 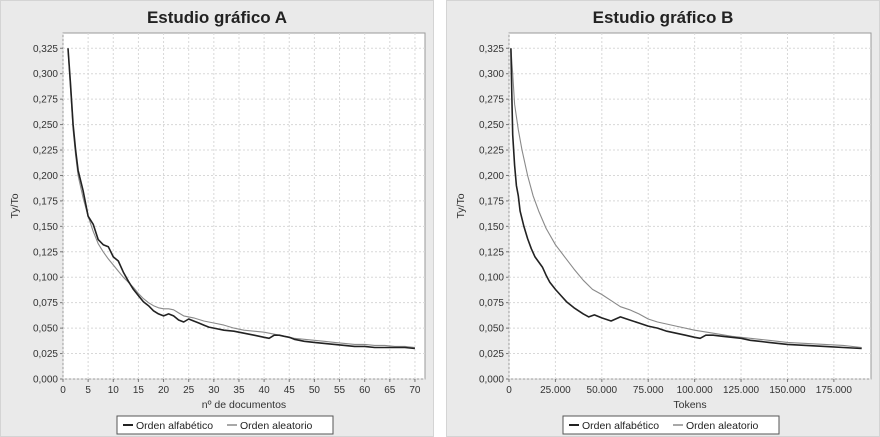 What do you see at coordinates (189, 390) in the screenshot?
I see `x-tick-label: 25` at bounding box center [189, 390].